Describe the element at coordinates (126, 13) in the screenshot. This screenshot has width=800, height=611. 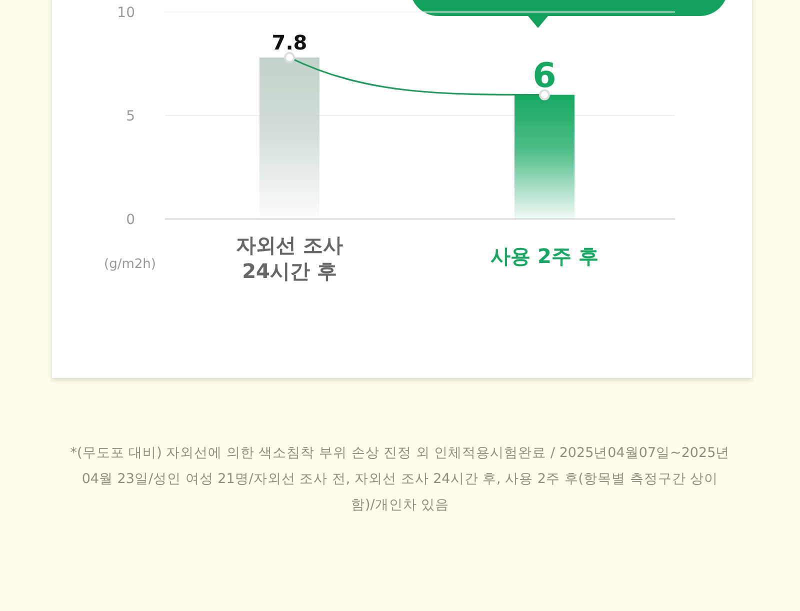
I see `y-tick-label: 10` at that location.